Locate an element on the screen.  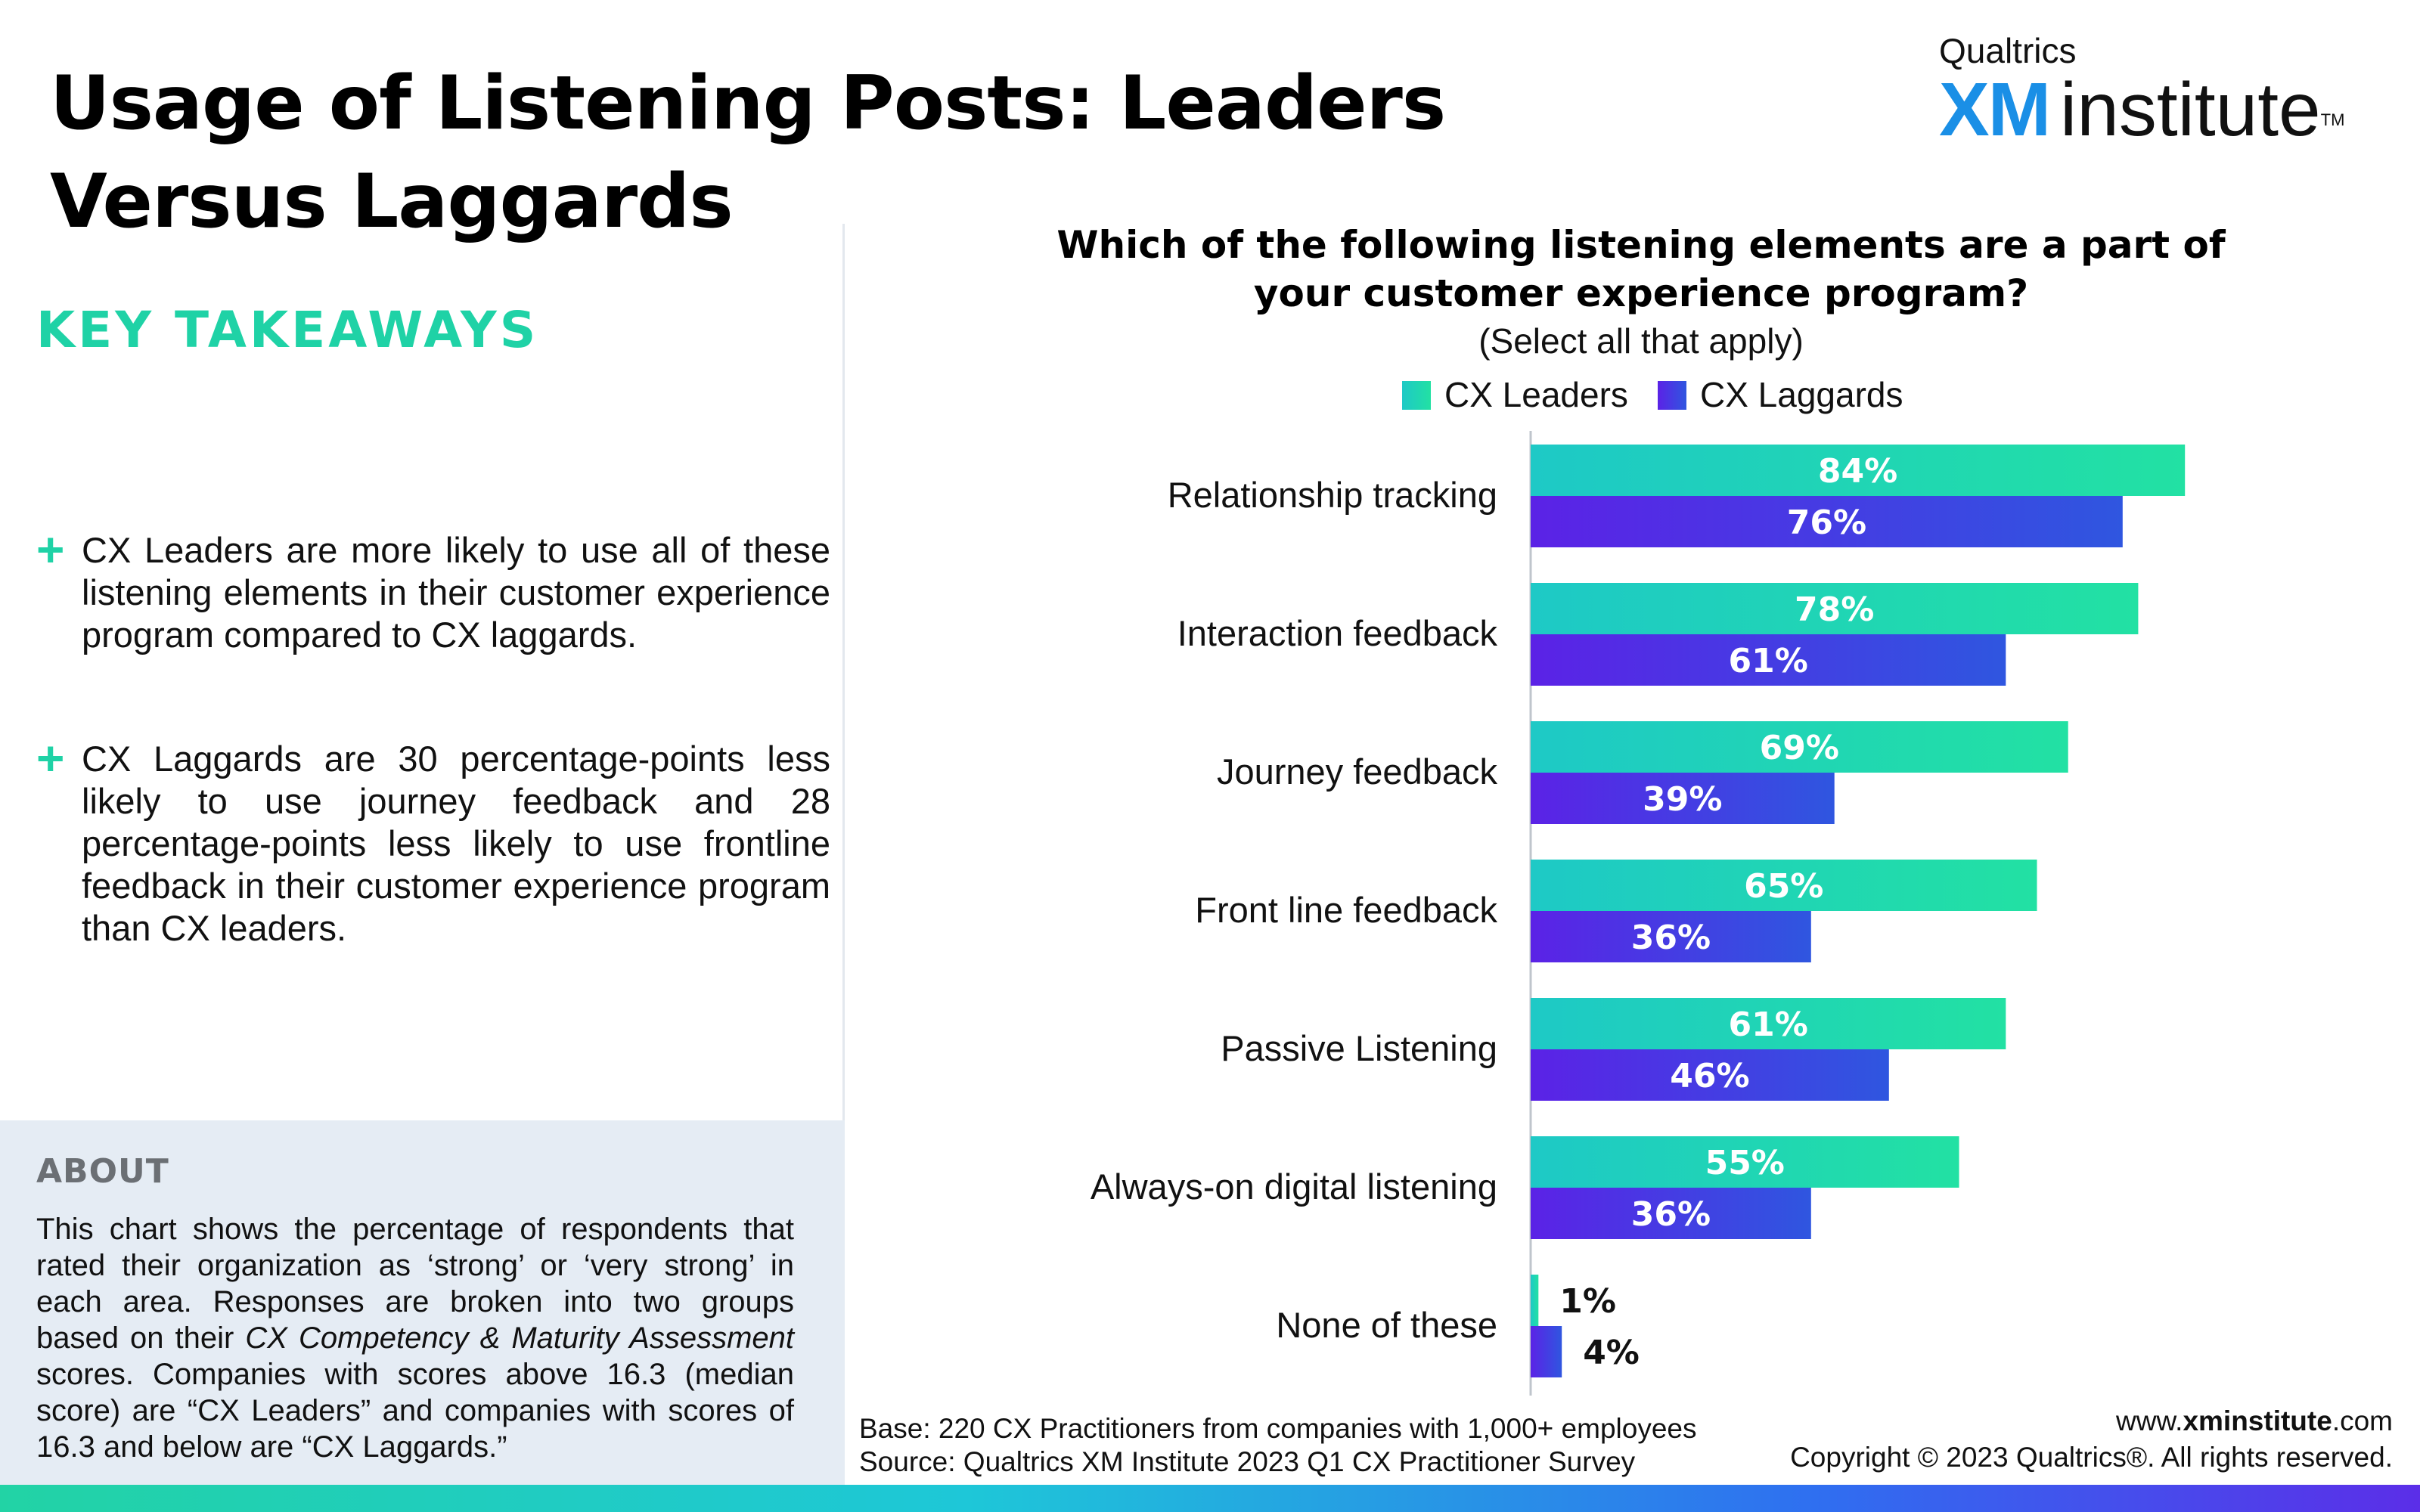
key-takeaways-heading: KEY TAKEAWAYS is located at coordinates (287, 330).